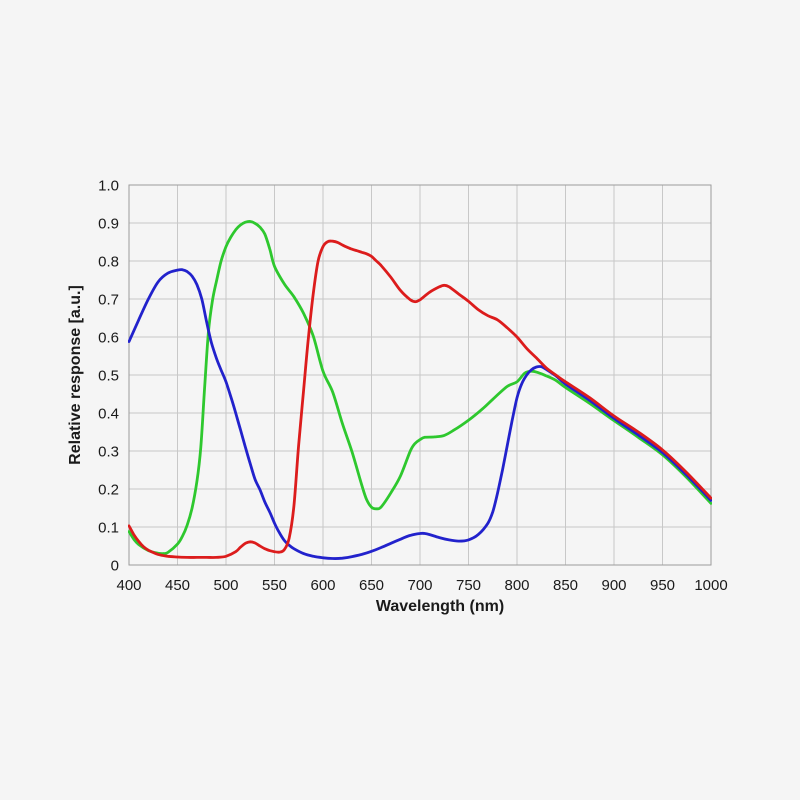 The height and width of the screenshot is (800, 800). Describe the element at coordinates (128, 585) in the screenshot. I see `x-tick-label: 400` at that location.